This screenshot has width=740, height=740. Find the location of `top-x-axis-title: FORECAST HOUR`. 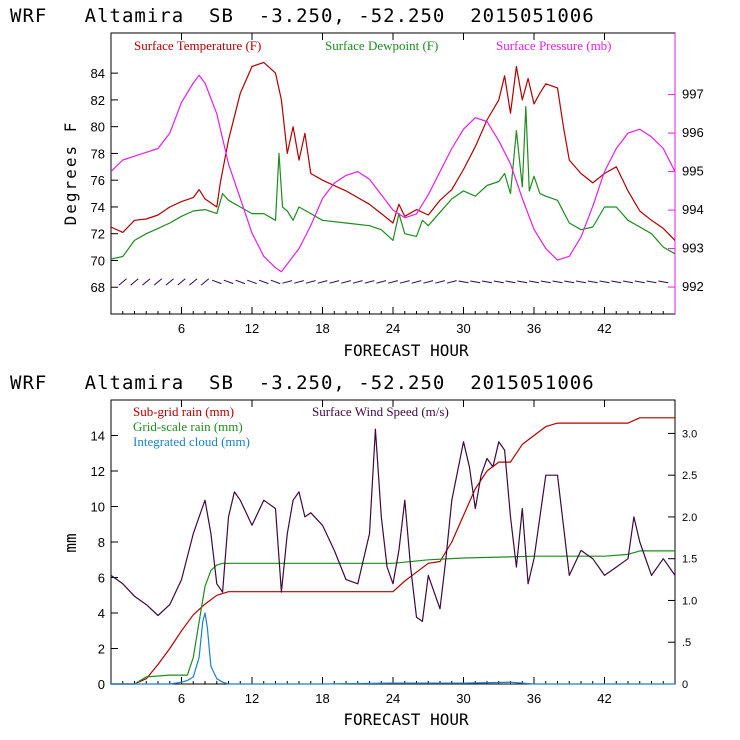

top-x-axis-title: FORECAST HOUR is located at coordinates (406, 350).